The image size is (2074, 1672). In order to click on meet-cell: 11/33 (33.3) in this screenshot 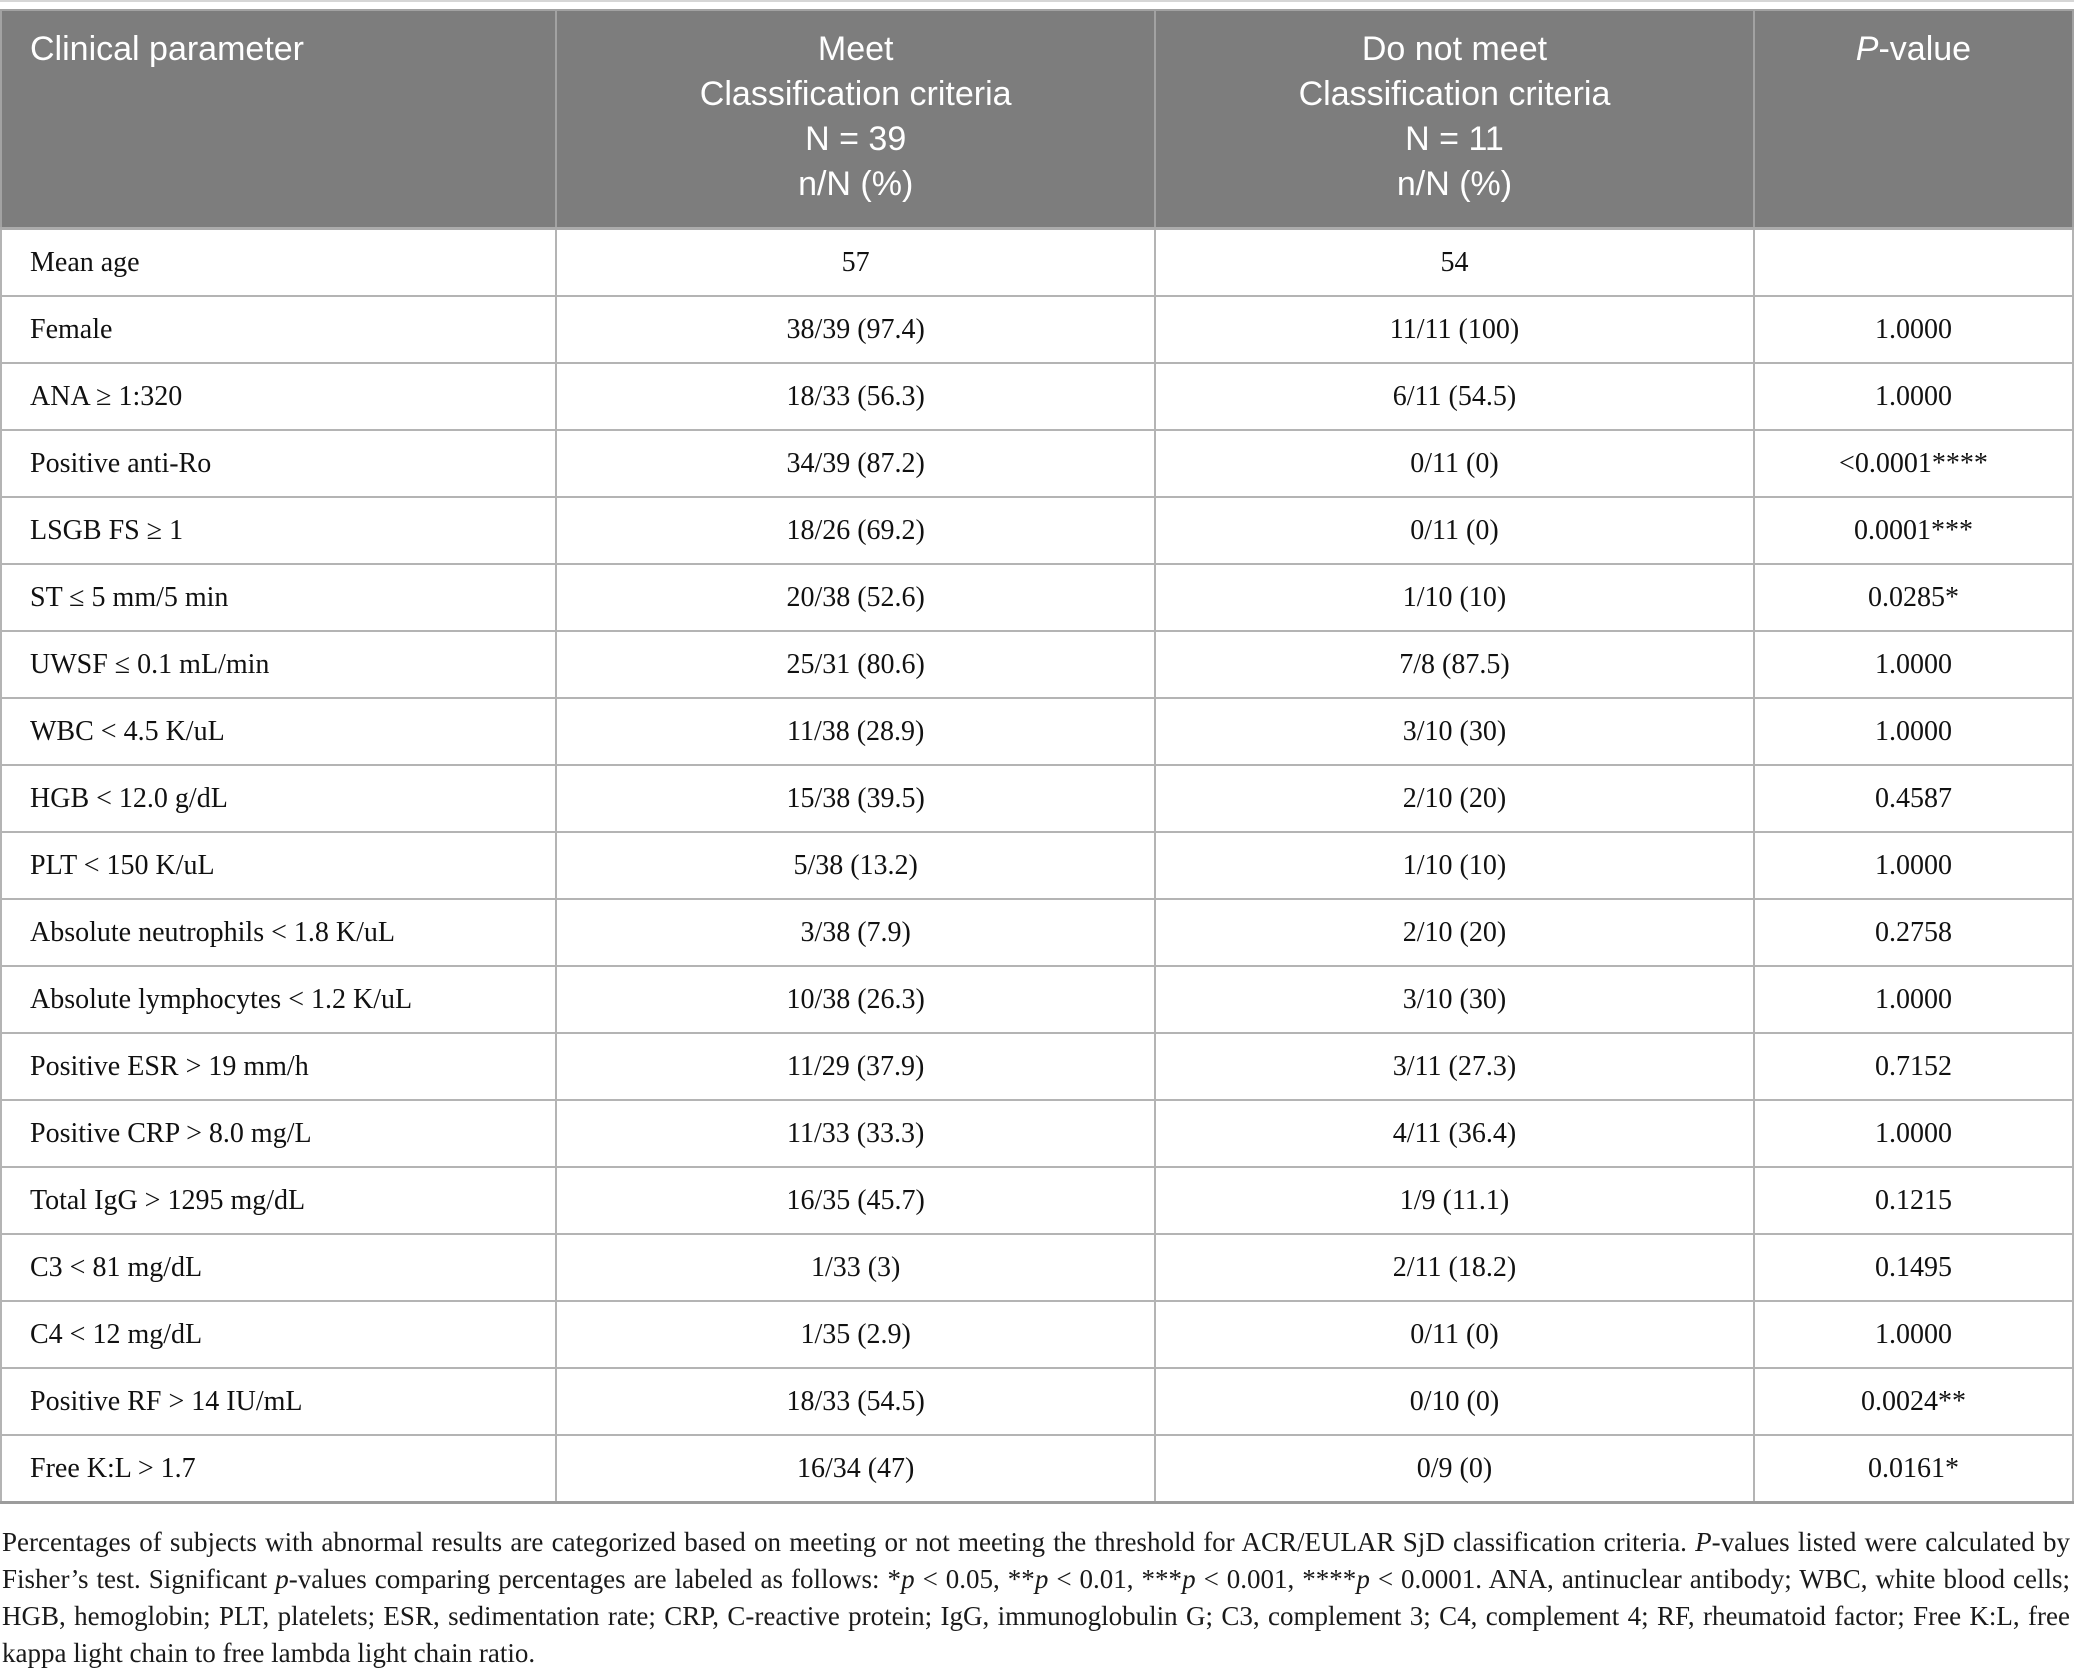, I will do `click(856, 1133)`.